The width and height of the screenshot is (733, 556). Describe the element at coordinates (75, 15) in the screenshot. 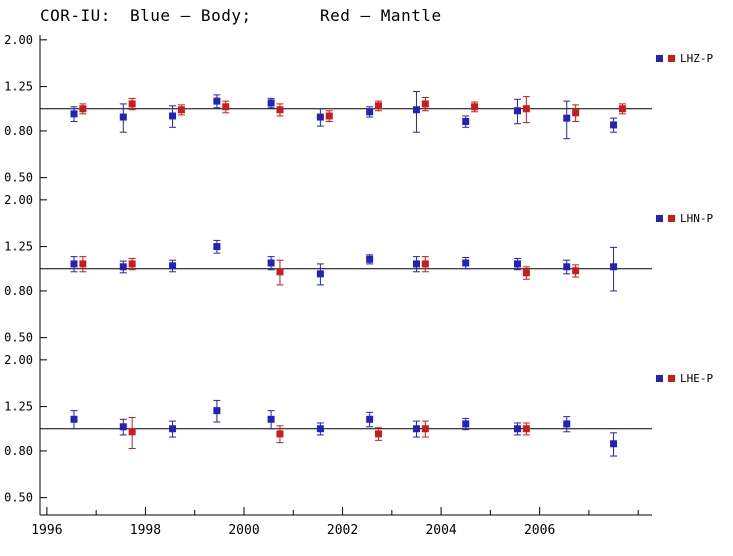

I see `figure-title-station: COR-IU:` at that location.